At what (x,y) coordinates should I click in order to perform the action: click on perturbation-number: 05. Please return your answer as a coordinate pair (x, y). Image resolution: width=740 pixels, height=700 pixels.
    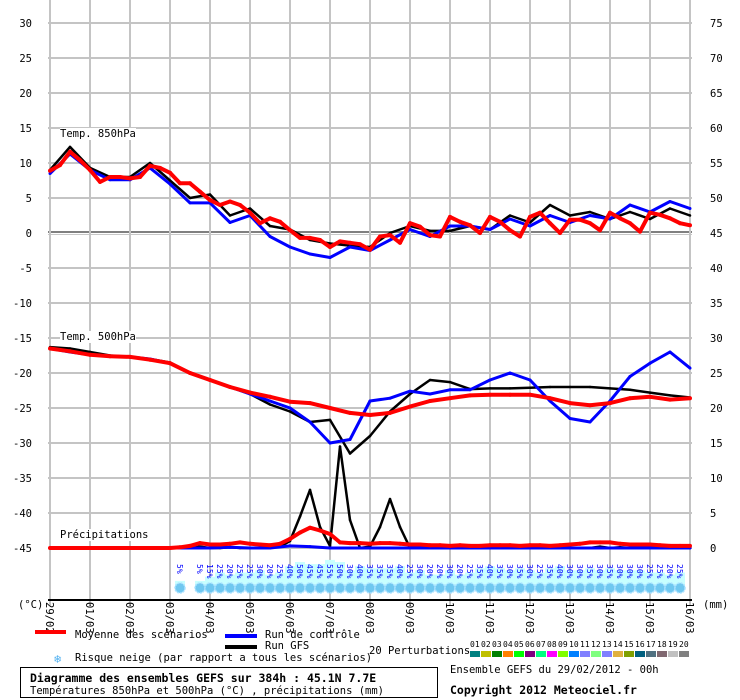
    Looking at the image, I should click on (519, 644).